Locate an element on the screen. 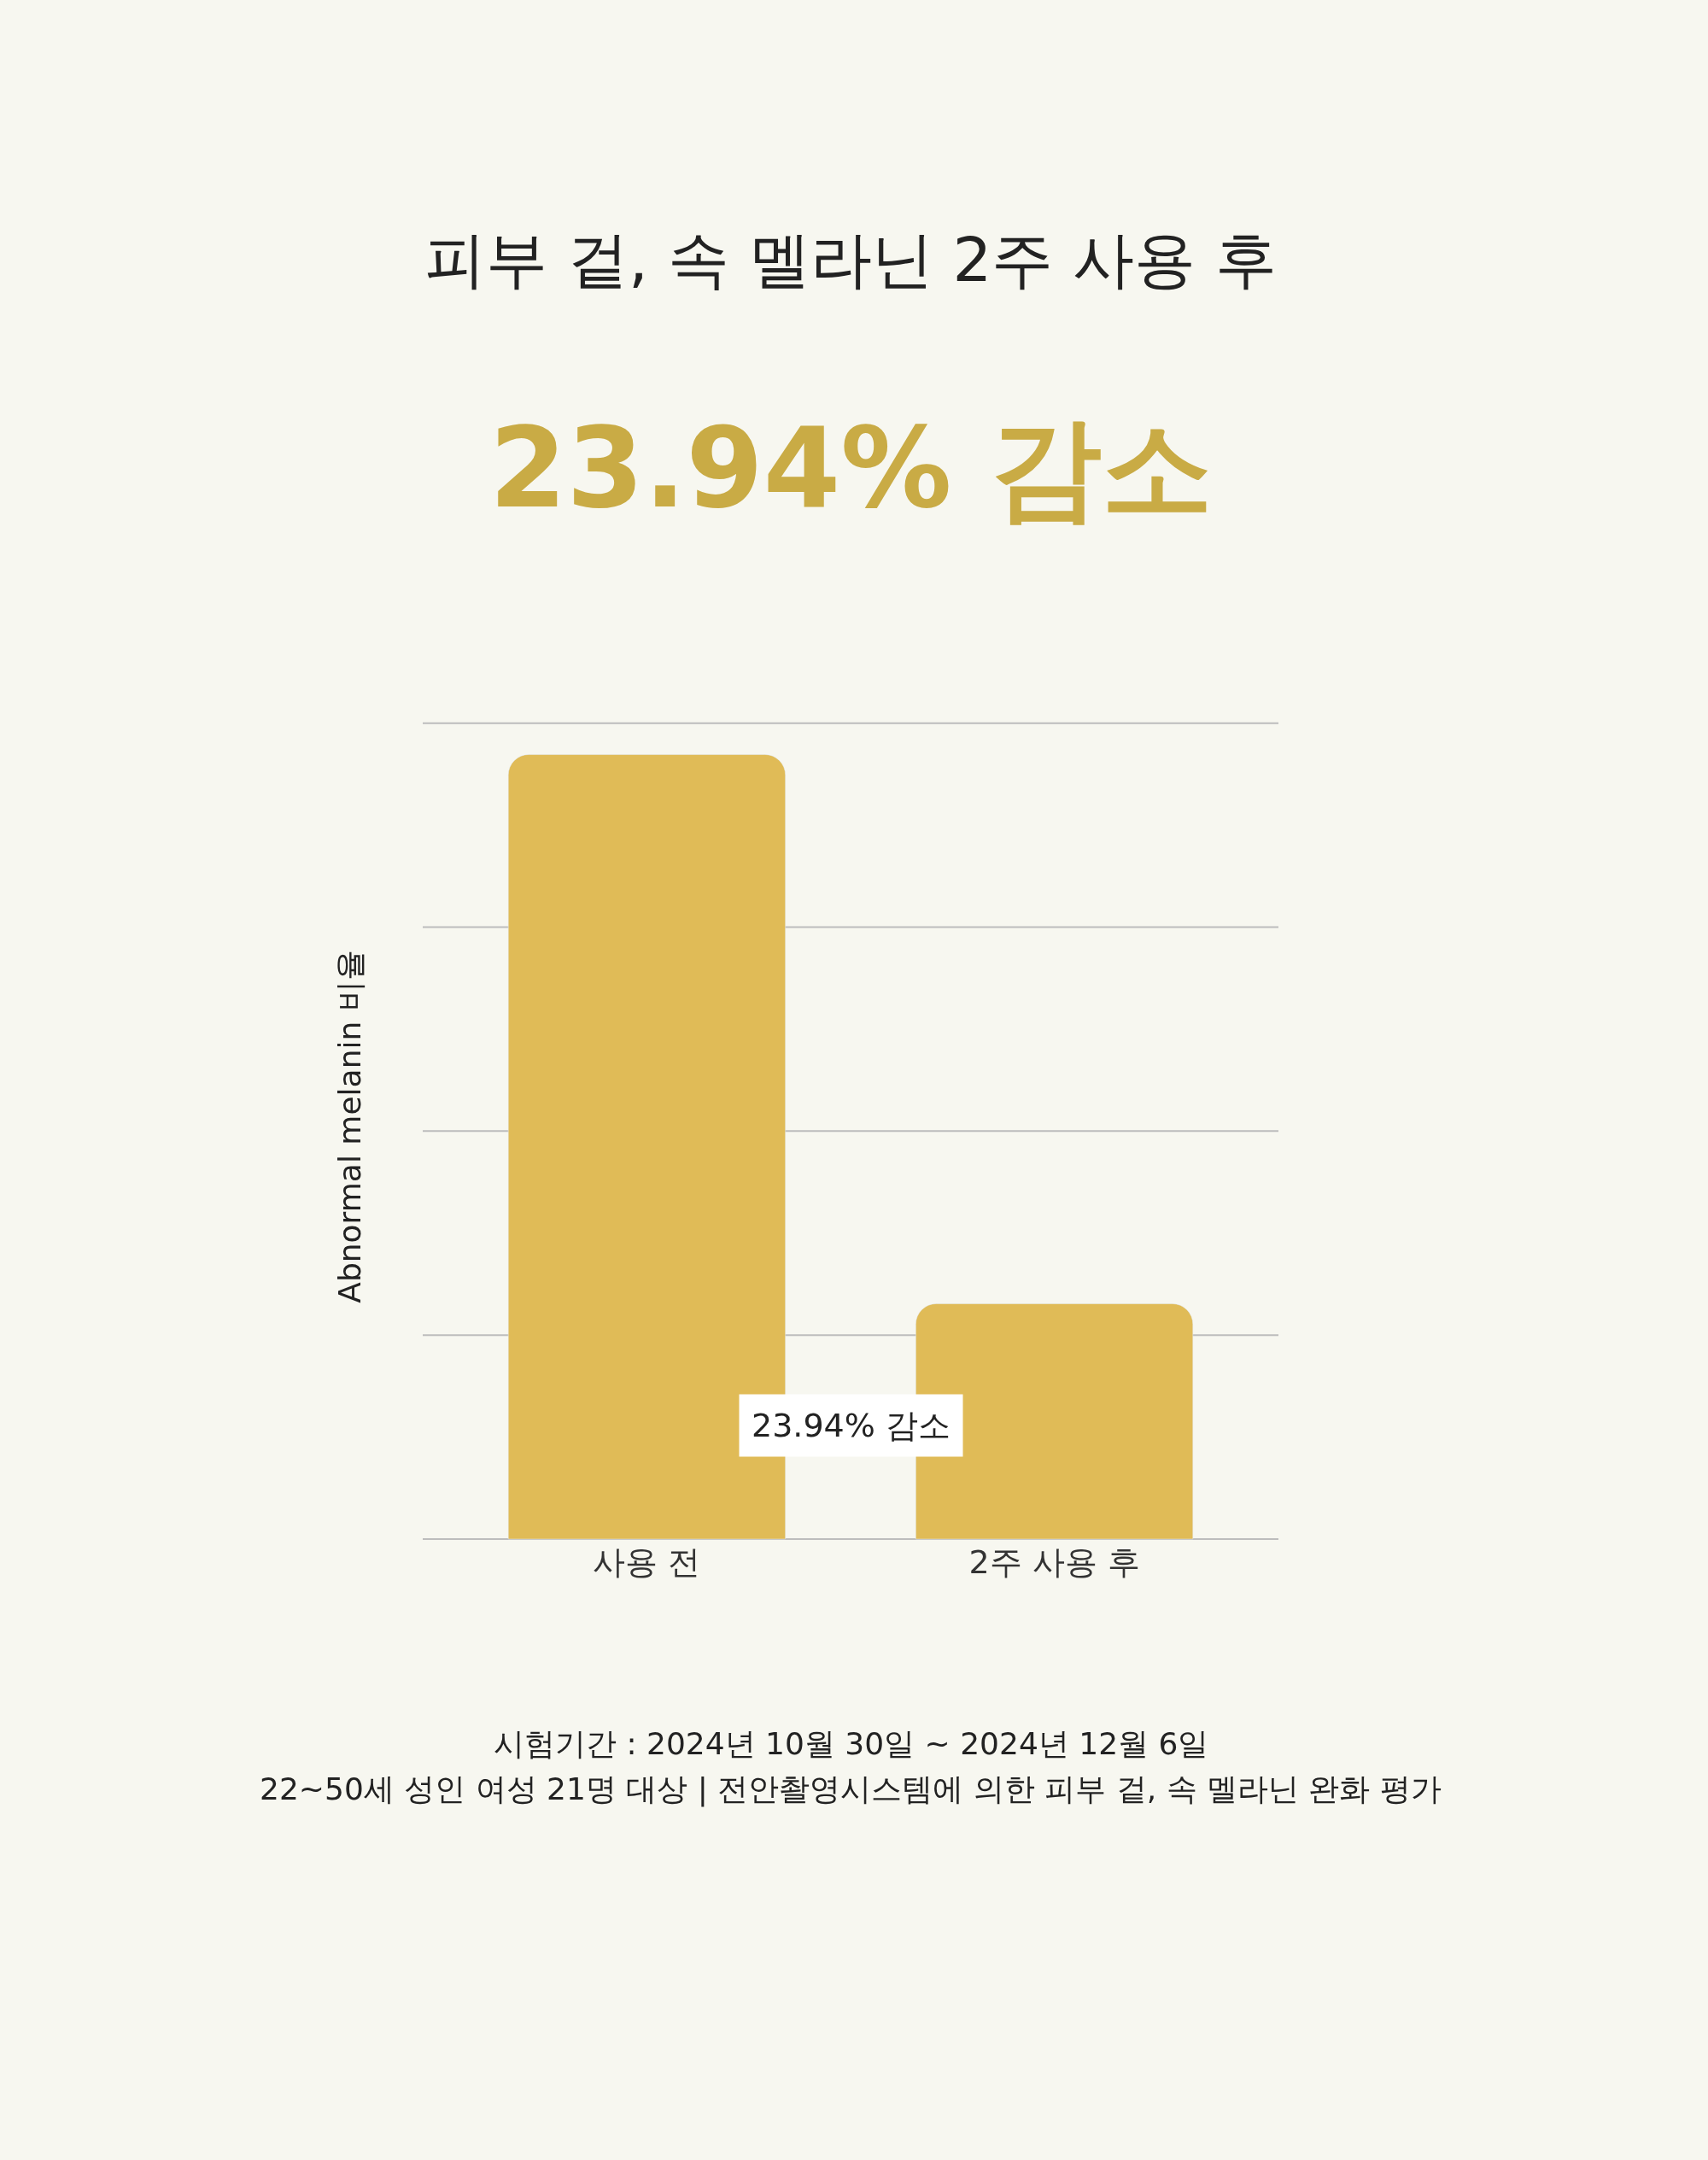  x-tick-label: 2주 사용 후 is located at coordinates (1054, 1562).